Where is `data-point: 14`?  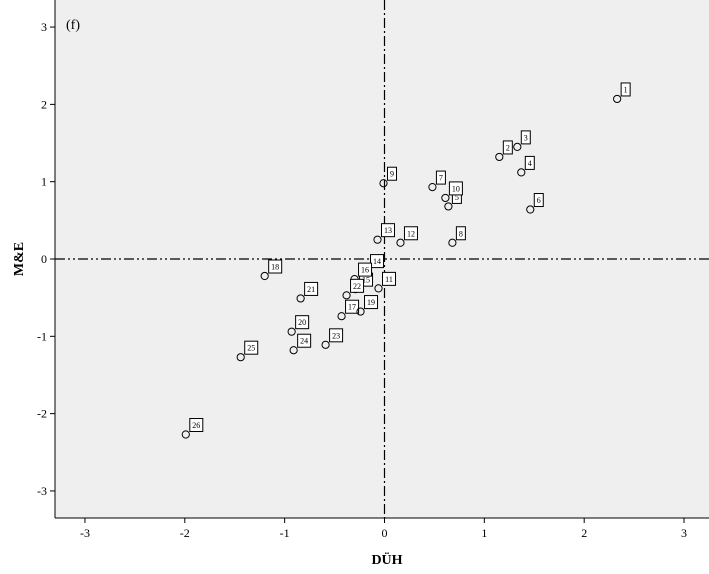
data-point: 14 is located at coordinates (373, 264).